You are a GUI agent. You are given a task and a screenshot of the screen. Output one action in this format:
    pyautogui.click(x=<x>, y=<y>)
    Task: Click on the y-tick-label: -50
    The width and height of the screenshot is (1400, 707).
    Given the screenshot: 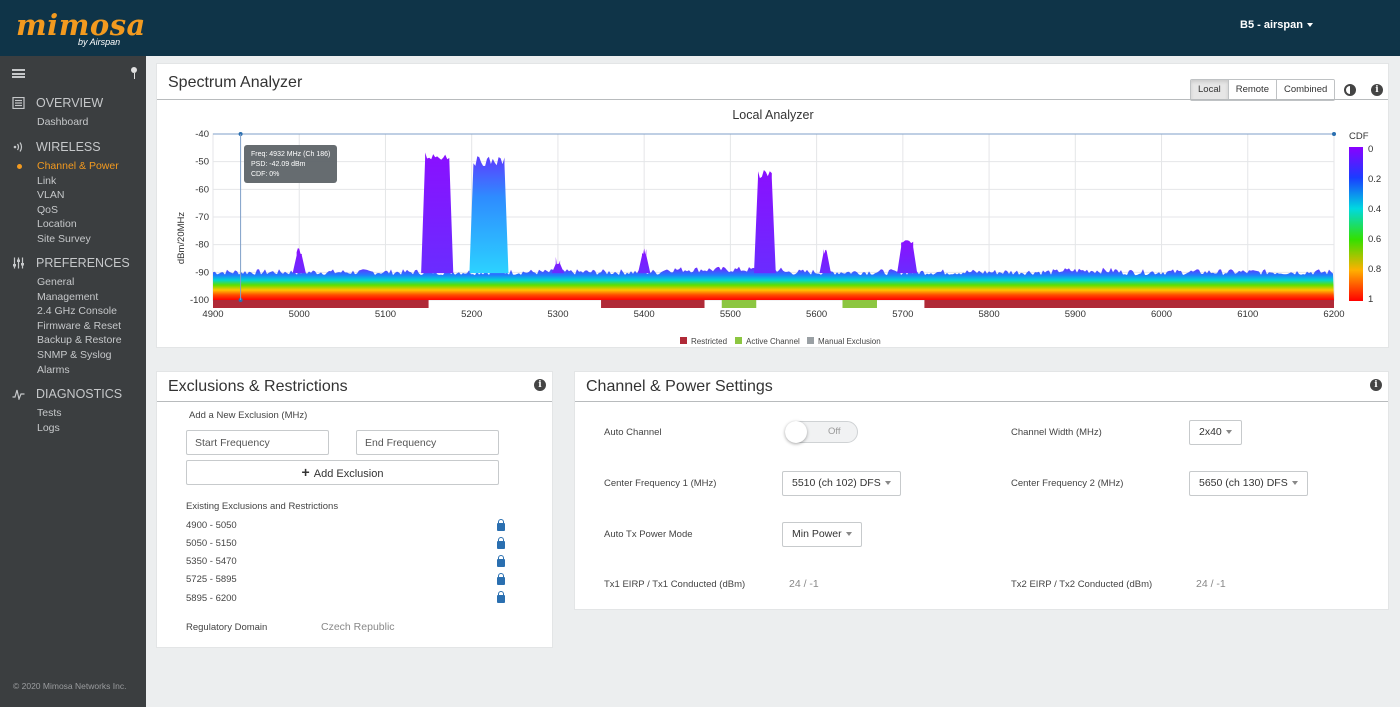 What is the action you would take?
    pyautogui.click(x=202, y=162)
    